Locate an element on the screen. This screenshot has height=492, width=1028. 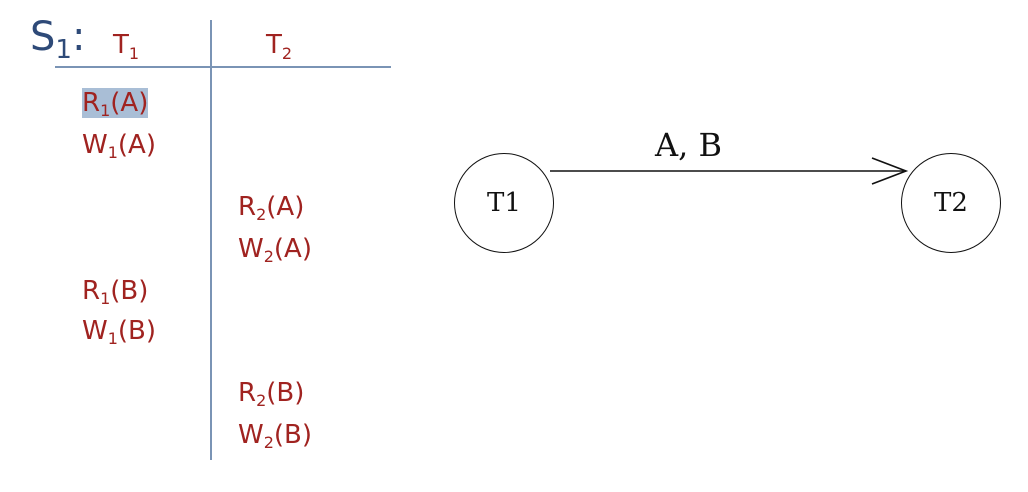
graph-node-label: T1 is located at coordinates (504, 203).